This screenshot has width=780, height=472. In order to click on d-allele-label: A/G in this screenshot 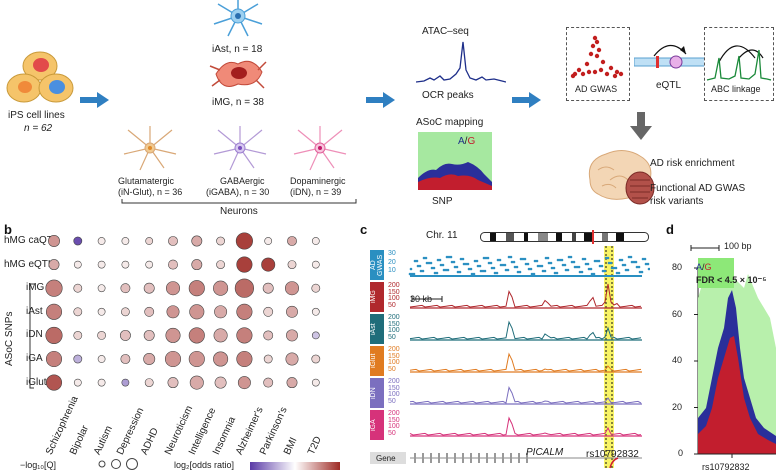, I will do `click(704, 267)`.